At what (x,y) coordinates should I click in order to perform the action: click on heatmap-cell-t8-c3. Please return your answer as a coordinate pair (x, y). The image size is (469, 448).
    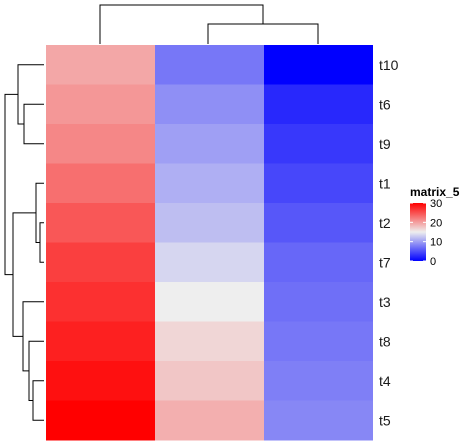
    Looking at the image, I should click on (318, 341).